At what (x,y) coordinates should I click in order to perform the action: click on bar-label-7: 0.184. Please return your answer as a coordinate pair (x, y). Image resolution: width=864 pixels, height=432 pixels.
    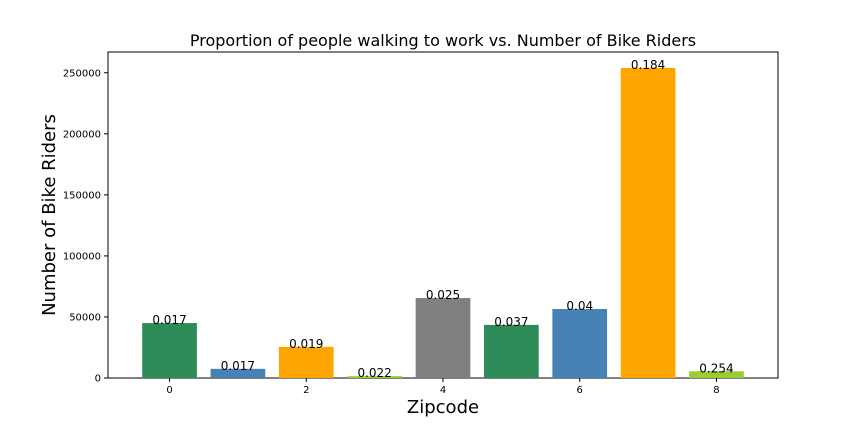
    Looking at the image, I should click on (648, 65).